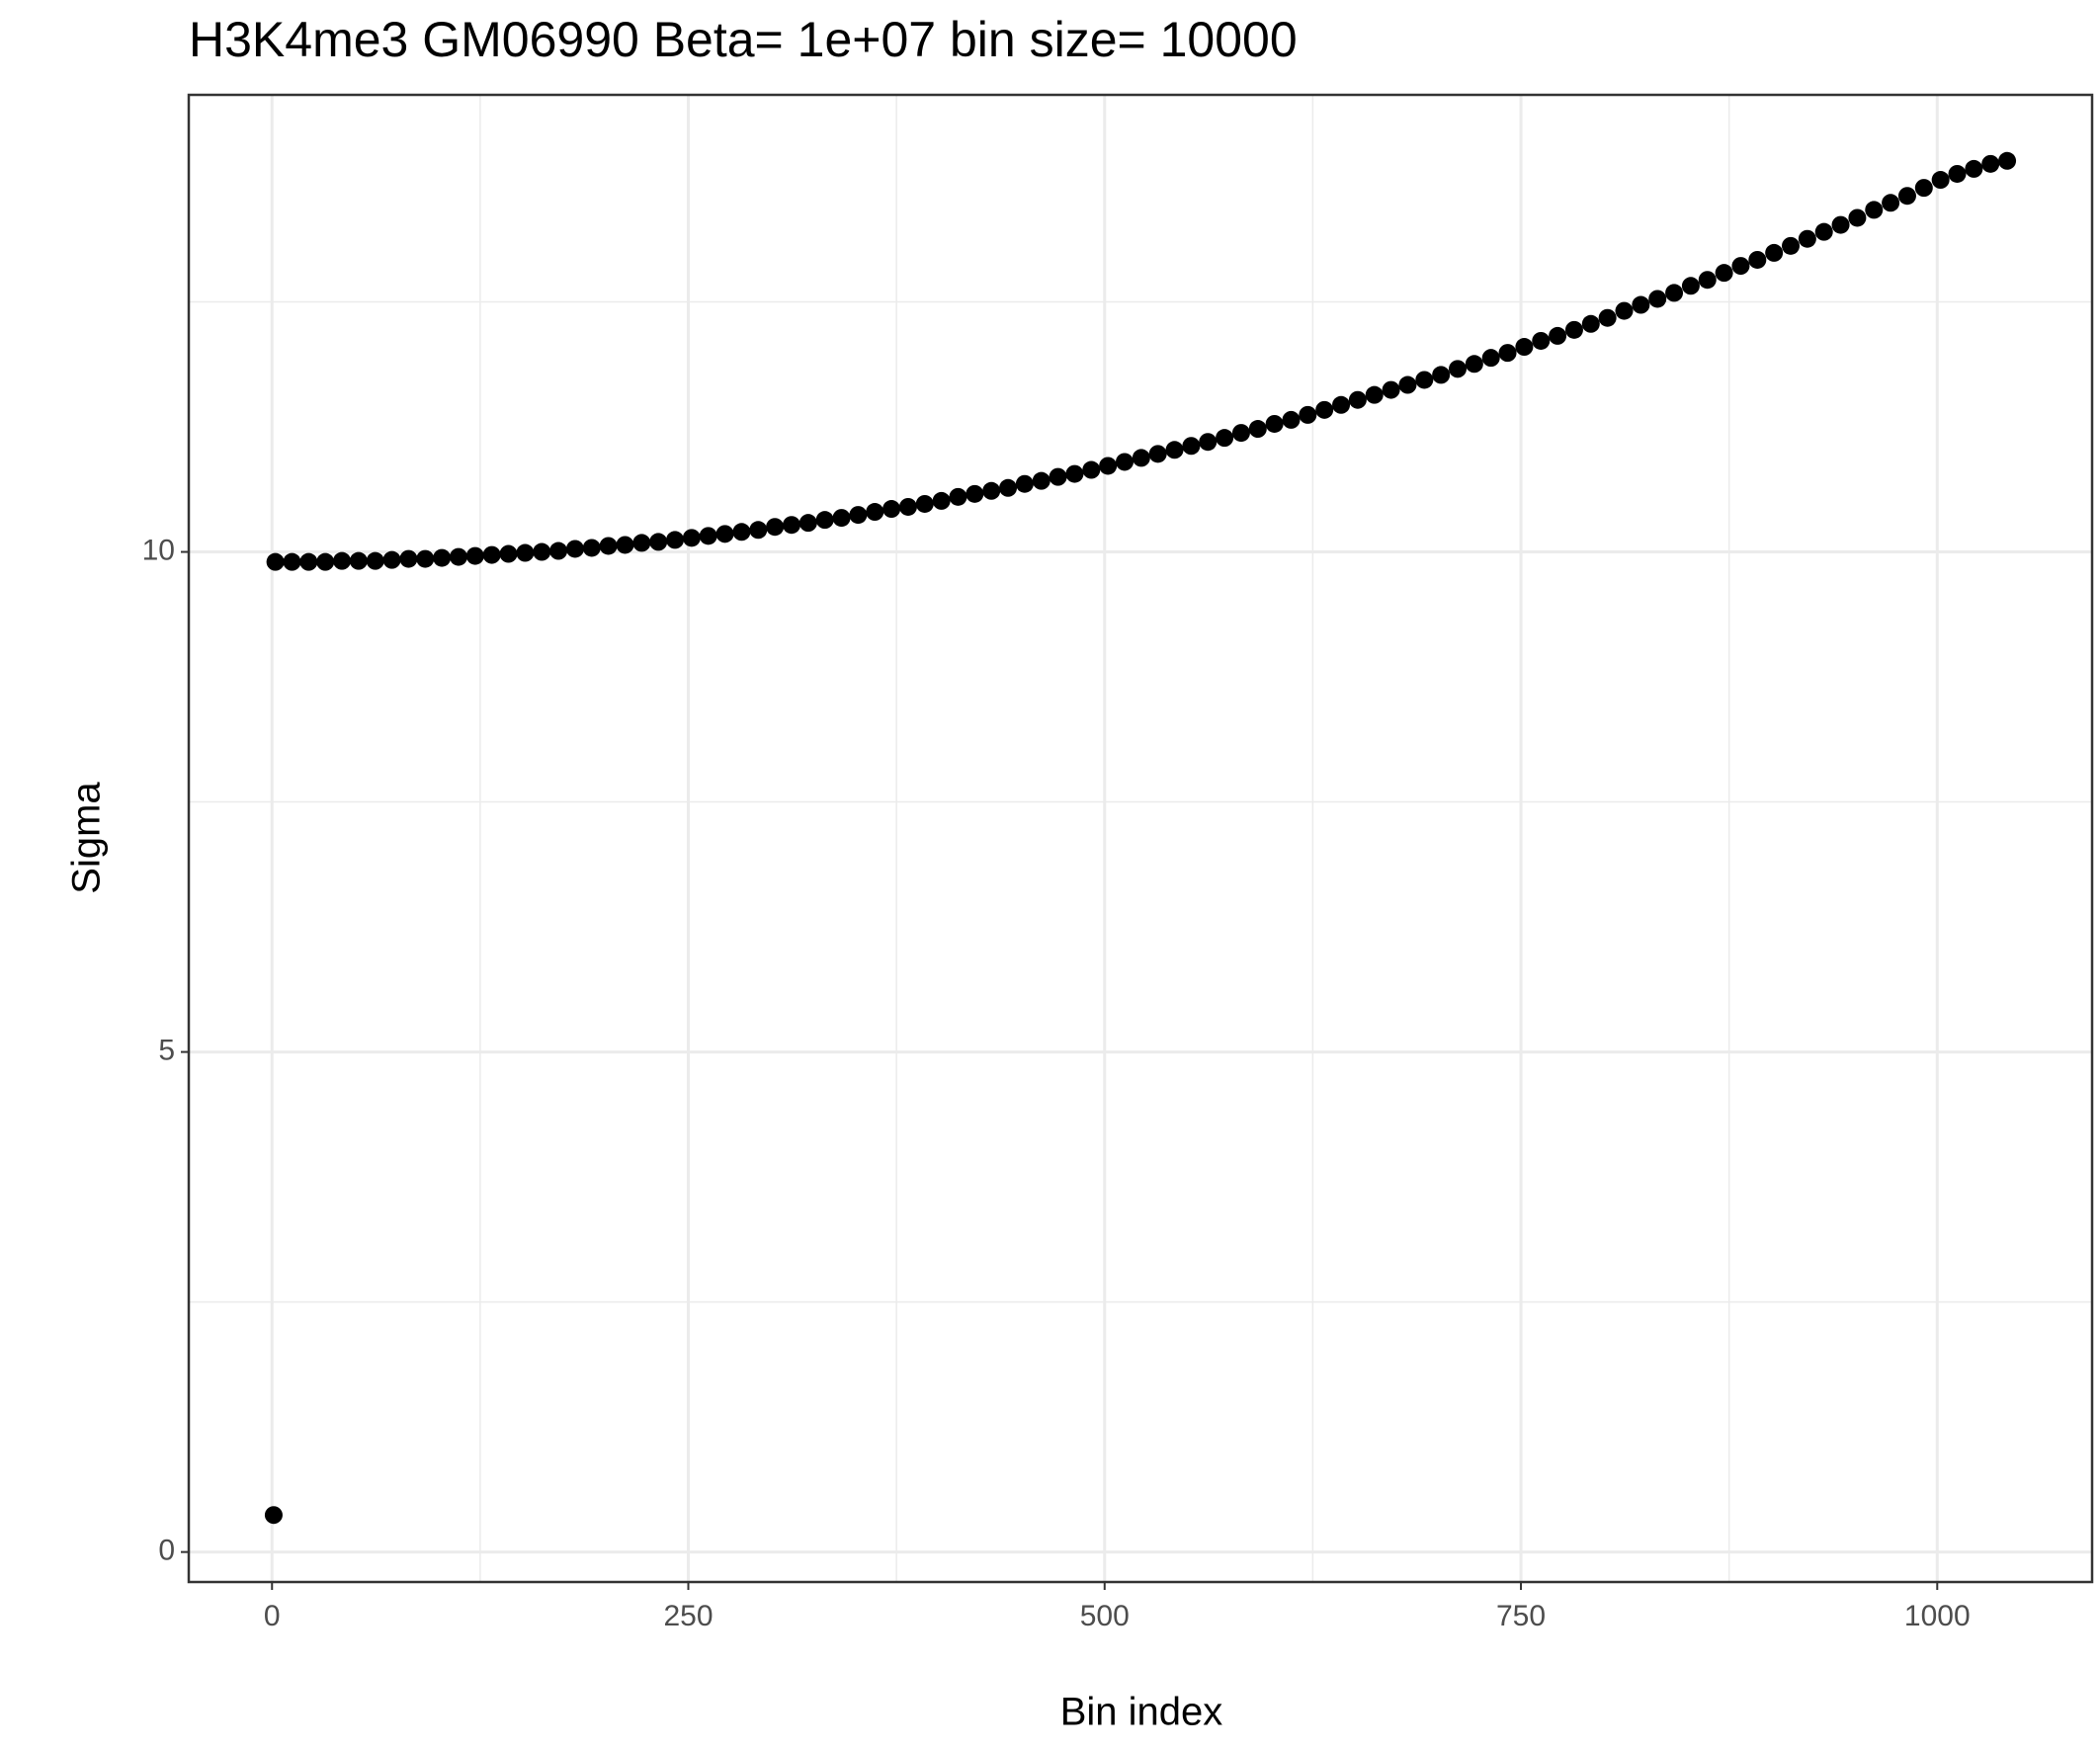 The height and width of the screenshot is (1750, 2100). What do you see at coordinates (1141, 1712) in the screenshot?
I see `x-axis-title: Bin index` at bounding box center [1141, 1712].